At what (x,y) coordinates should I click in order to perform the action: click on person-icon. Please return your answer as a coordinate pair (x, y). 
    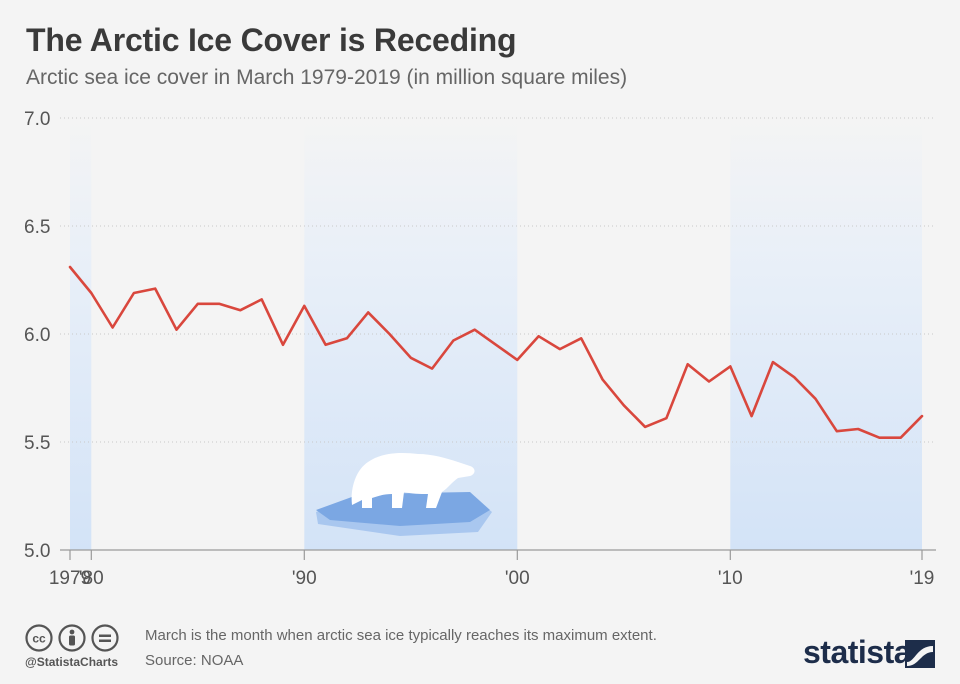
    Looking at the image, I should click on (72, 638).